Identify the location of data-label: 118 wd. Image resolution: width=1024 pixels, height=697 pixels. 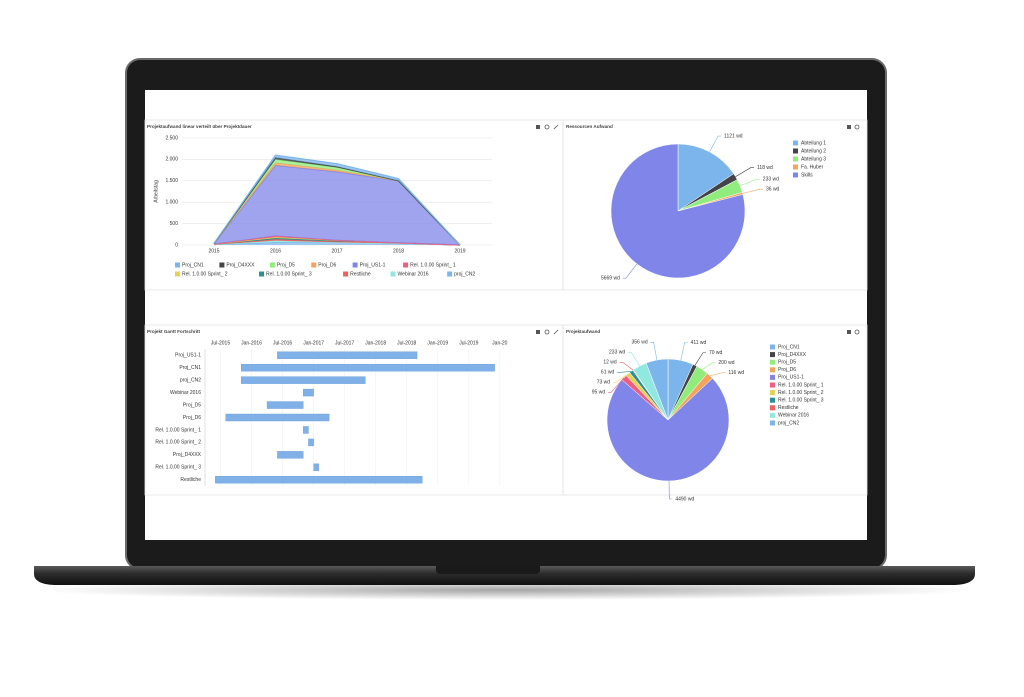
(765, 168).